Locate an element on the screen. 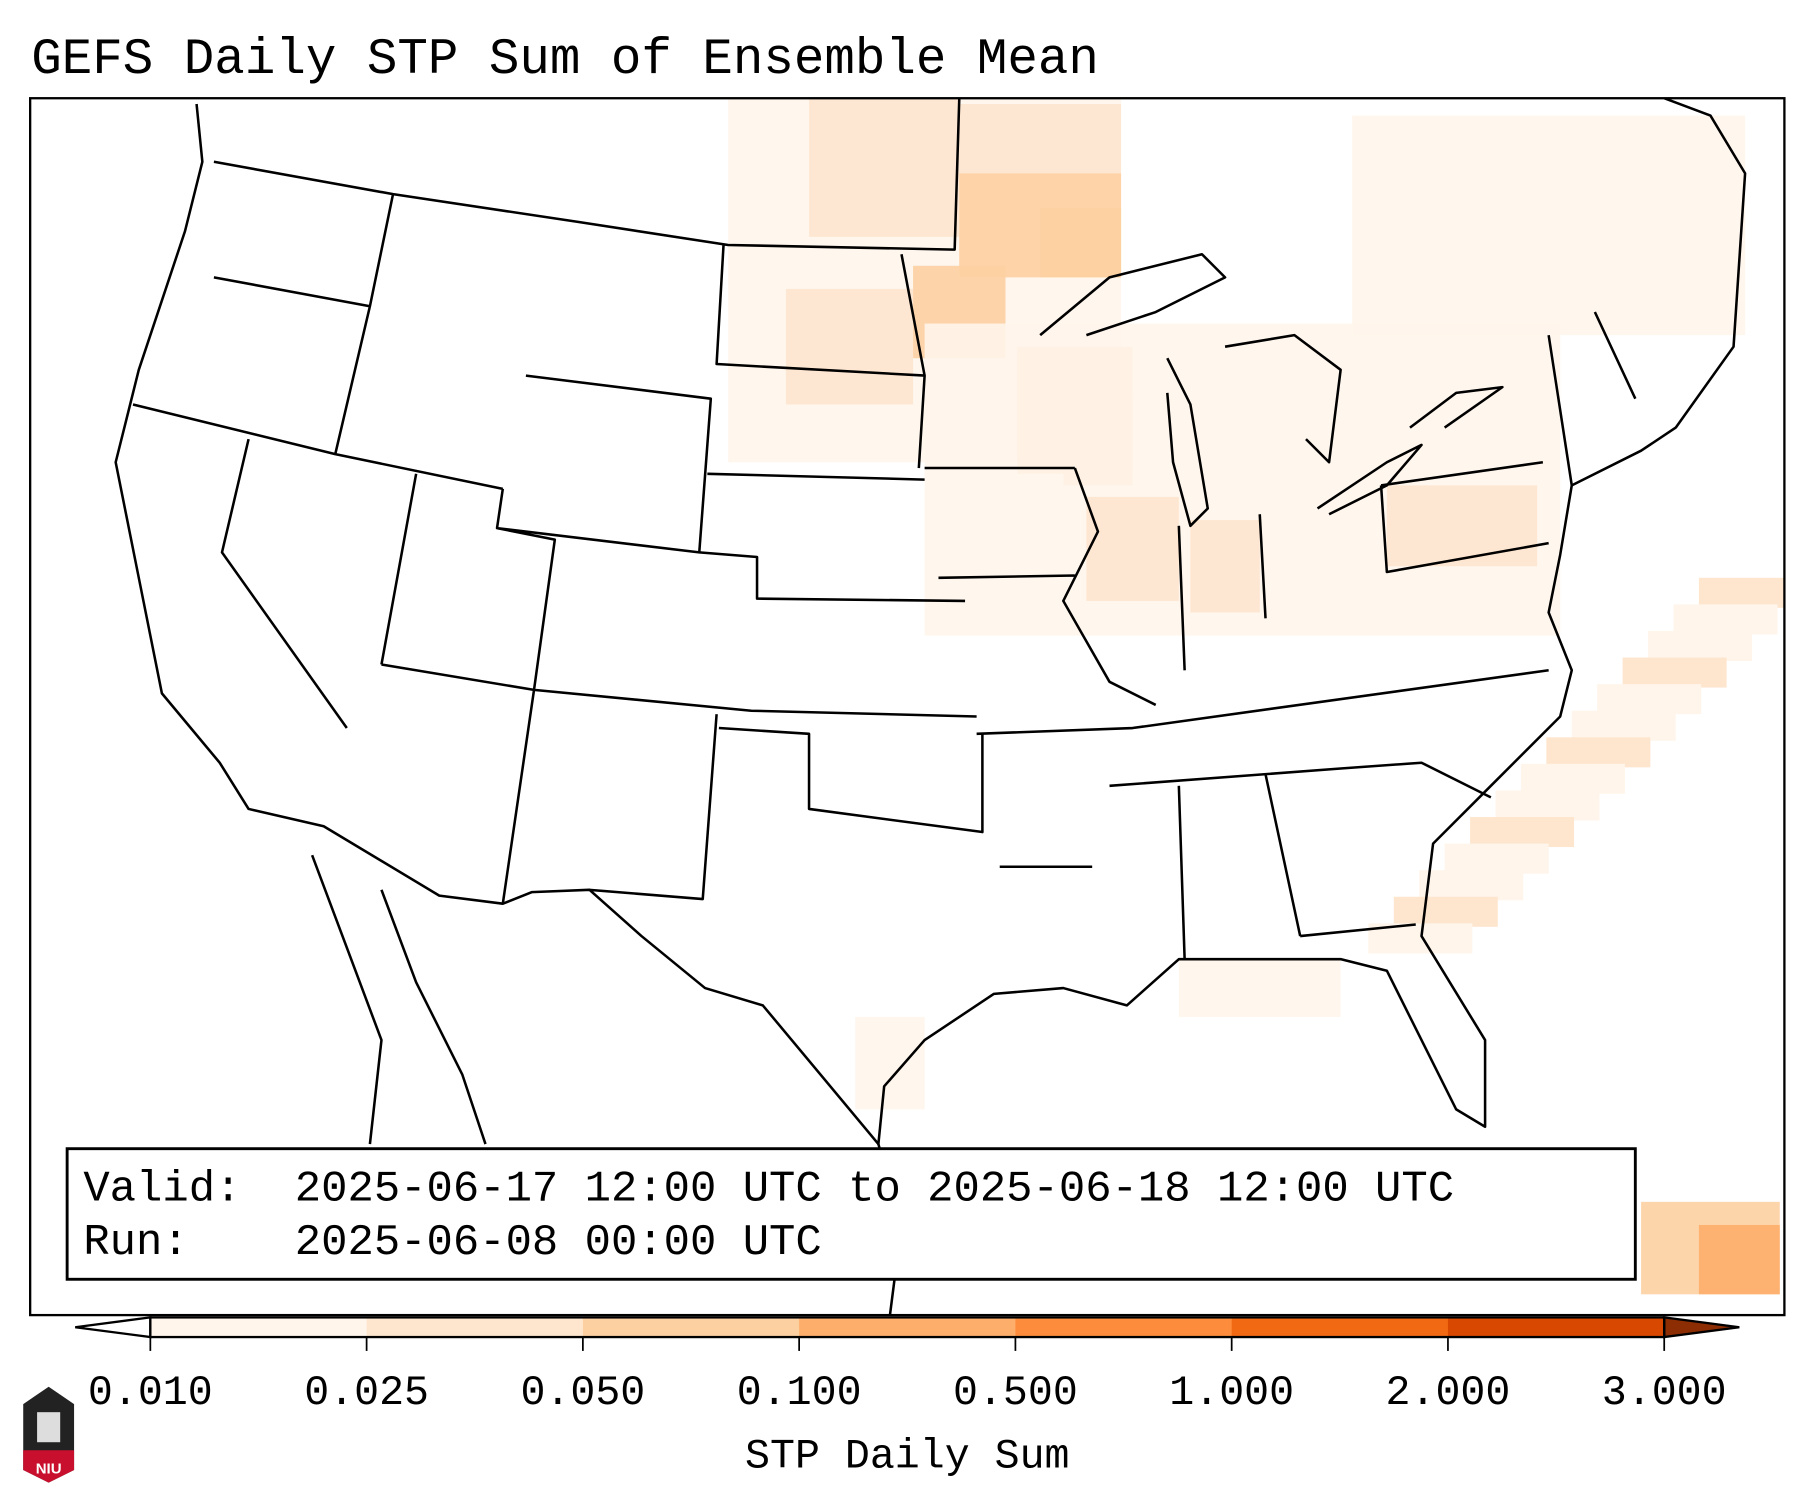 Image resolution: width=1803 pixels, height=1500 pixels. colorbar-under-extend is located at coordinates (113, 1327).